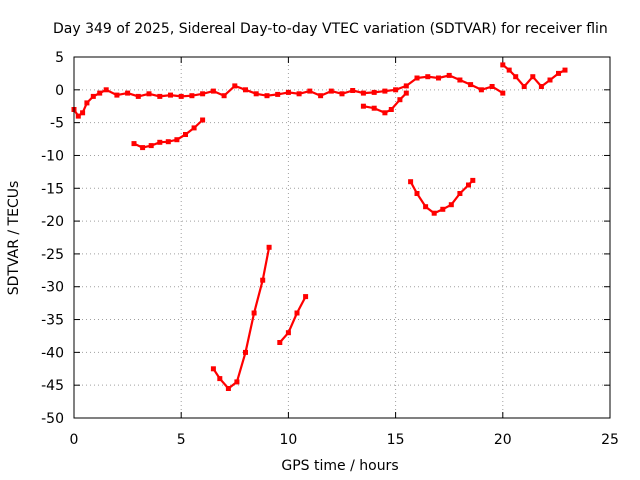  Describe the element at coordinates (52, 321) in the screenshot. I see `y-tick-label: -35` at that location.